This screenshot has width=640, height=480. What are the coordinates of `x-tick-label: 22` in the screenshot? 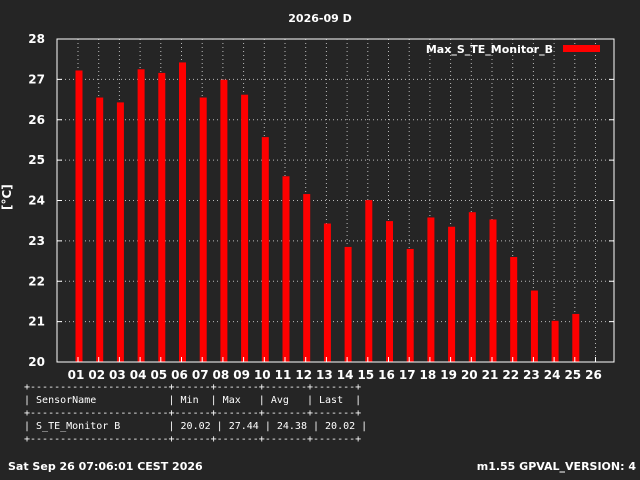 It's located at (510, 375).